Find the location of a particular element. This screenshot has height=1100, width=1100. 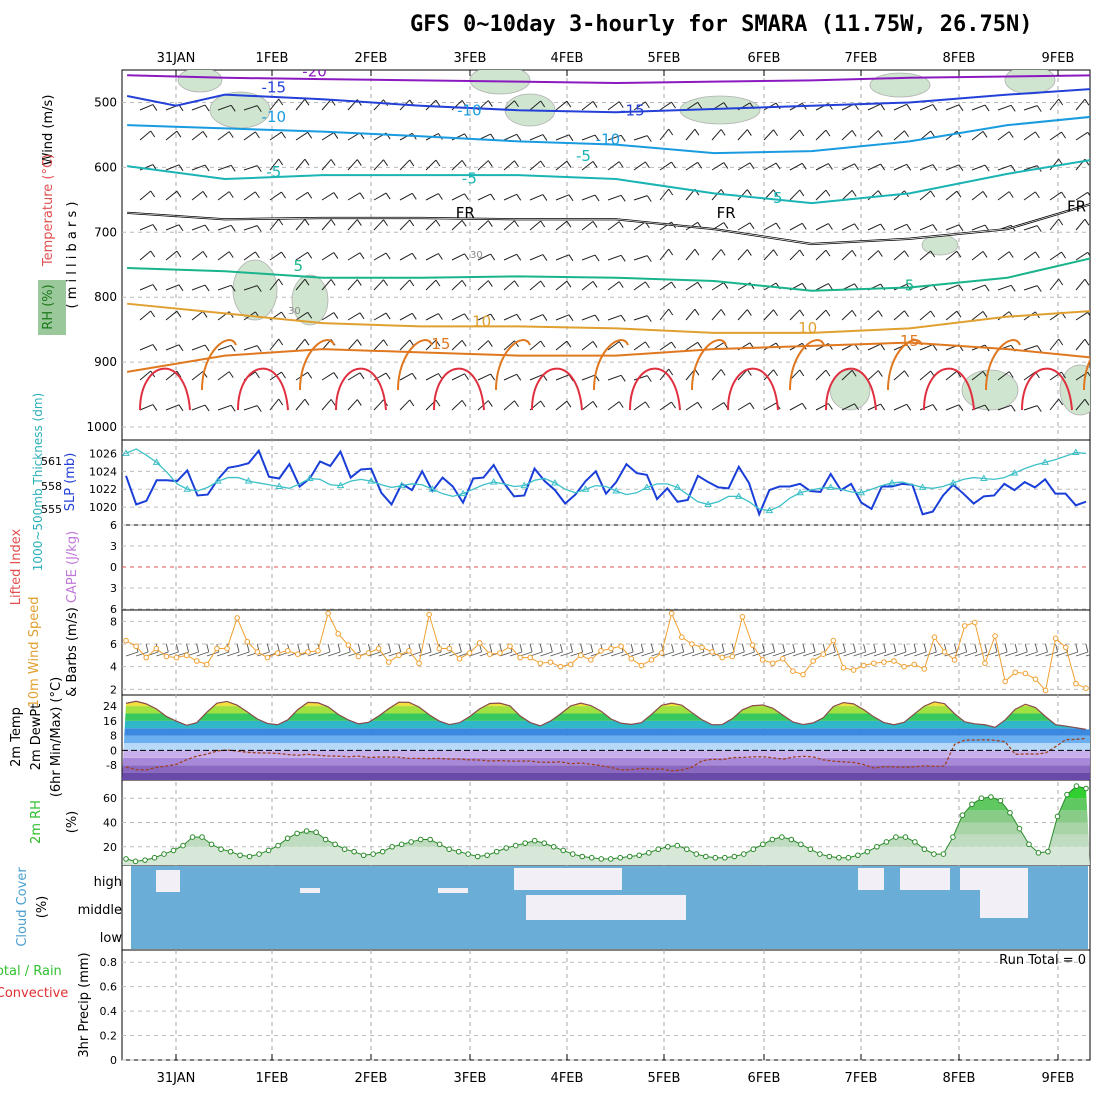

isotherm-label: 10 is located at coordinates (807, 328).